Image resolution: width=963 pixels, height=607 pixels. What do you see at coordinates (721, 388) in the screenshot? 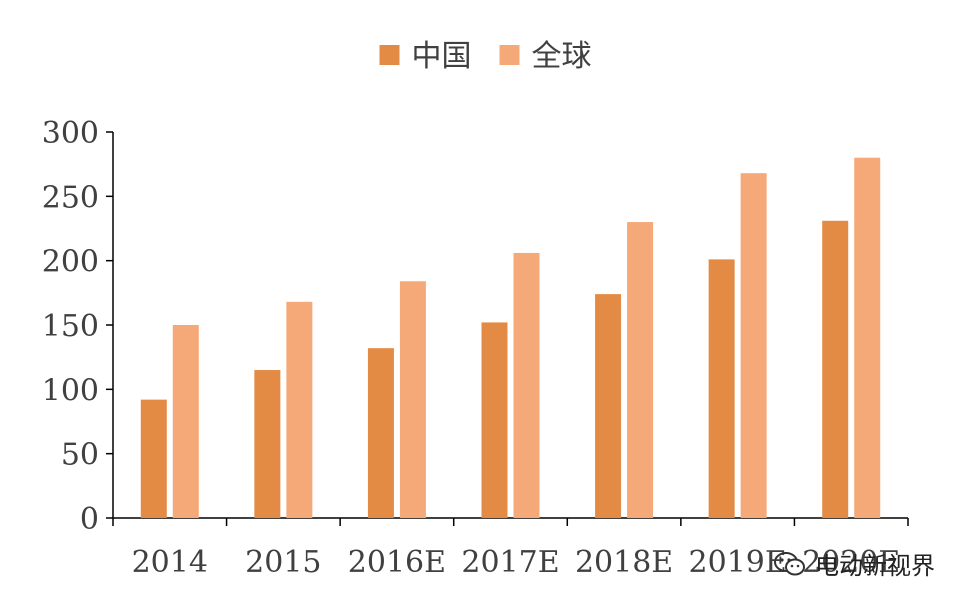
I see `bar-中国-2019E` at bounding box center [721, 388].